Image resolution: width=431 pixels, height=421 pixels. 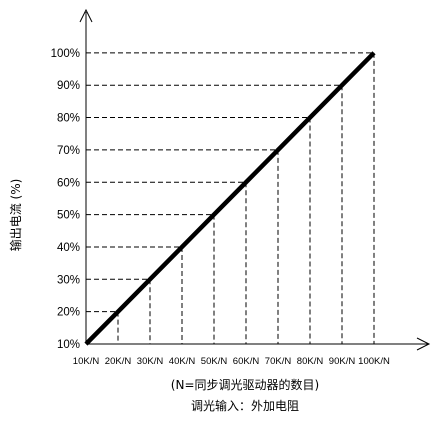 I want to click on y-tick-label: 40%, so click(x=68, y=248).